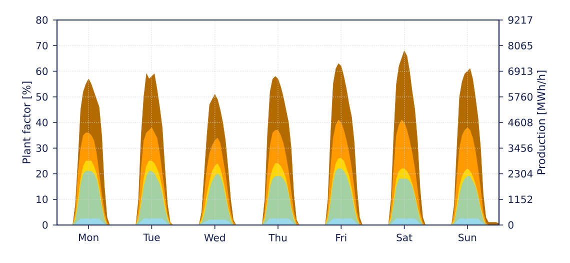 This screenshot has width=570, height=263. I want to click on y-axis-title: Plant factor [%], so click(27, 123).